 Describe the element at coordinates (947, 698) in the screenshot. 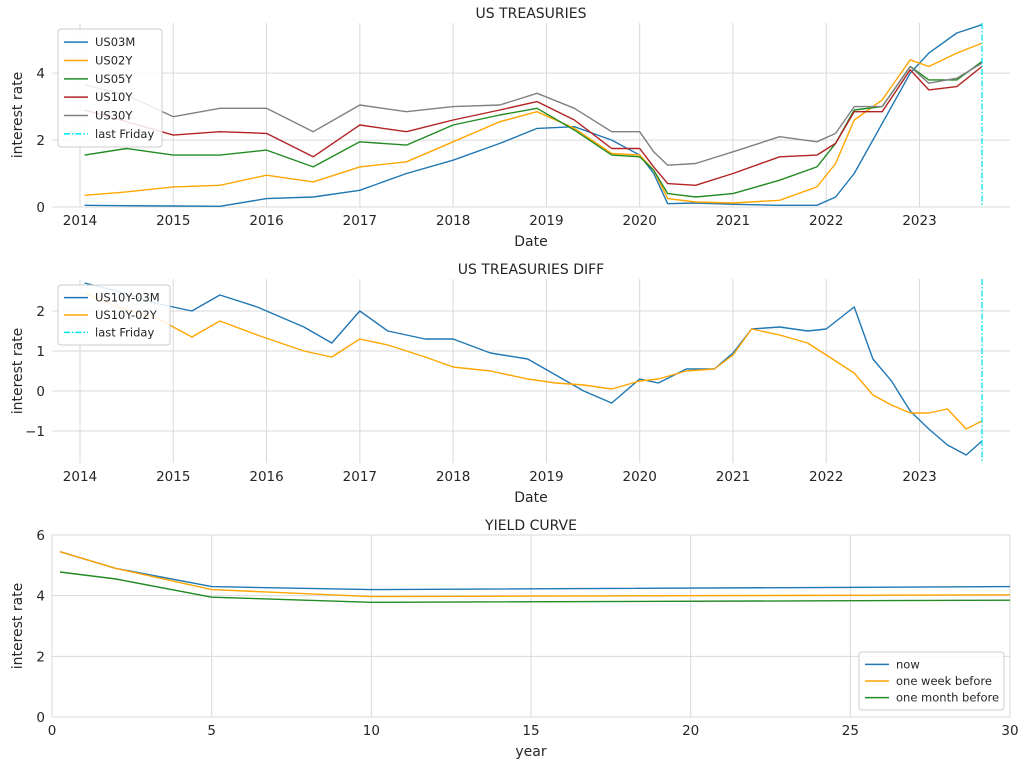

I see `legend-label: one month before` at that location.